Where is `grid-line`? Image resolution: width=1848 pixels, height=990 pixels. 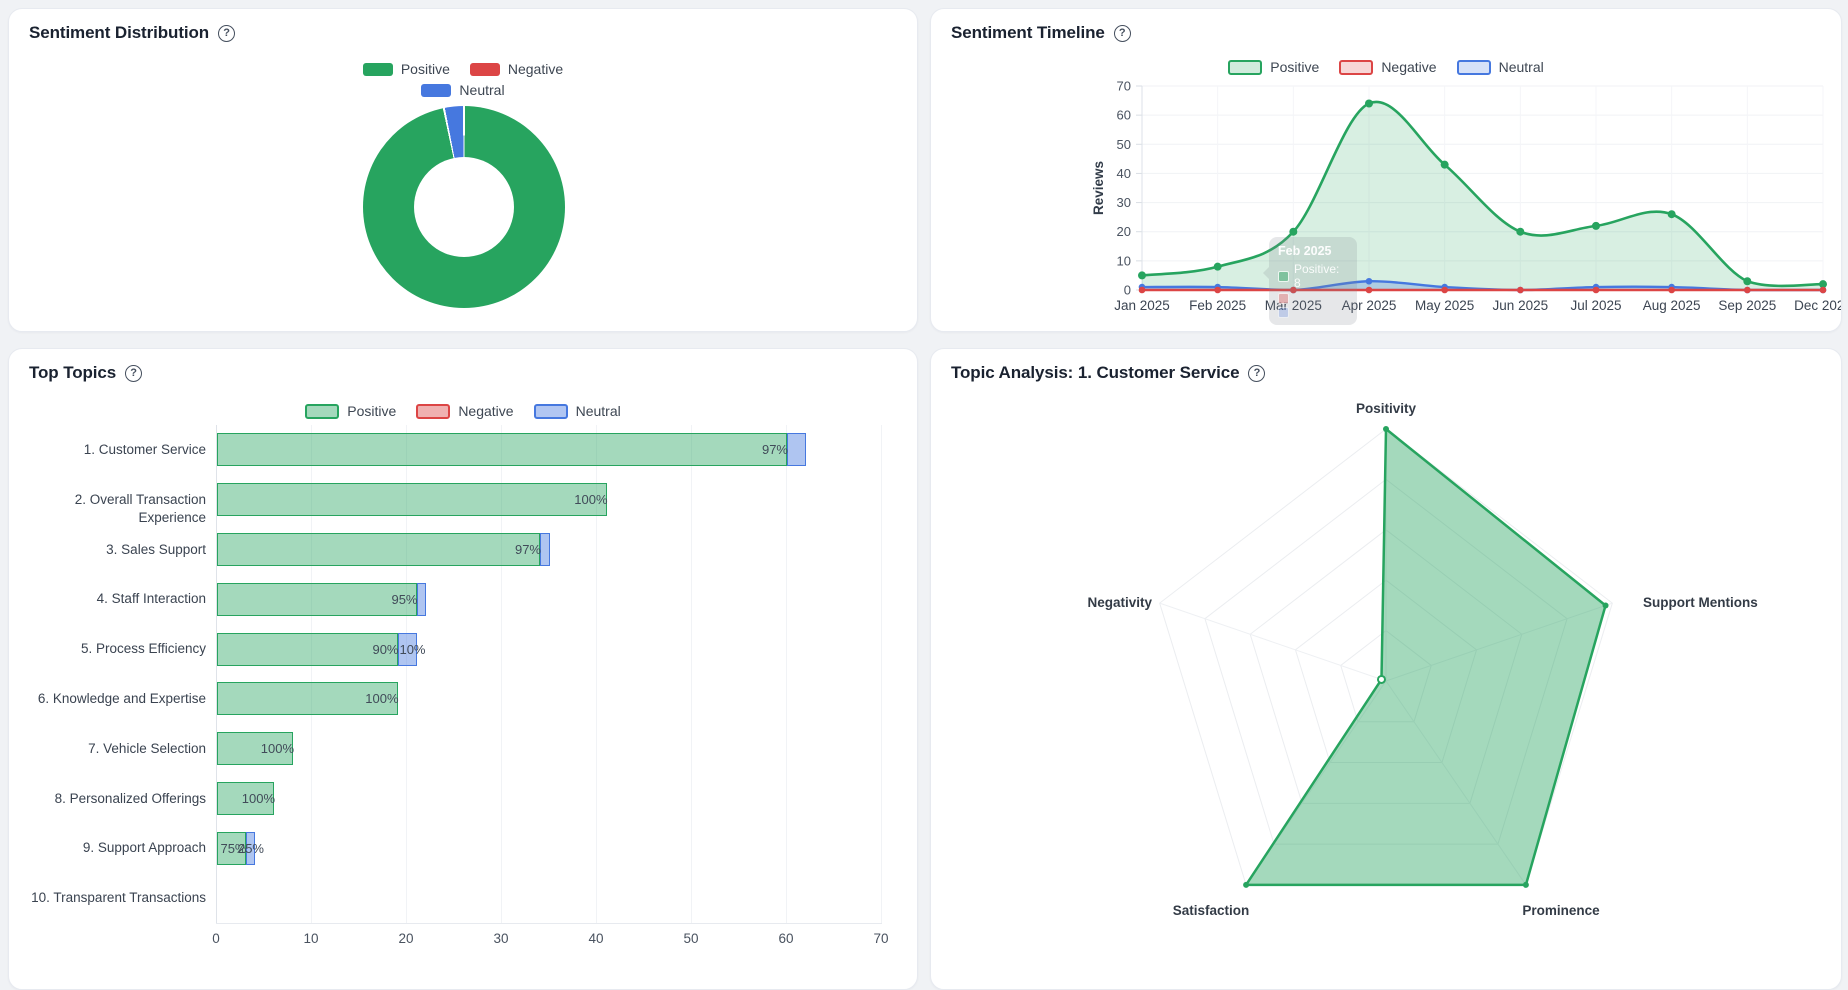
grid-line is located at coordinates (501, 674).